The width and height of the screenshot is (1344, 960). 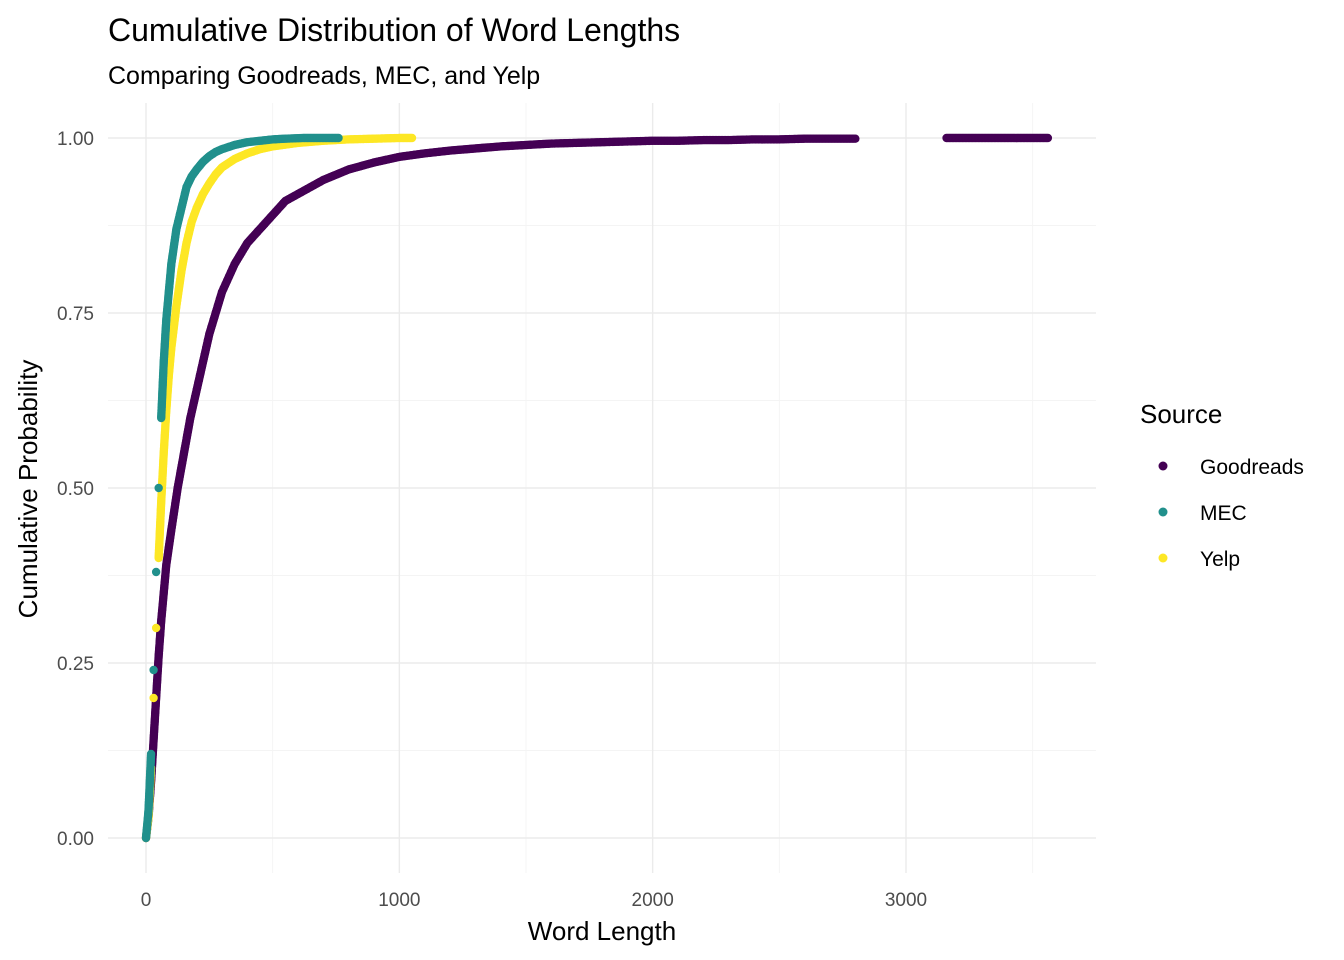 I want to click on legend-key-yelp, so click(x=1163, y=558).